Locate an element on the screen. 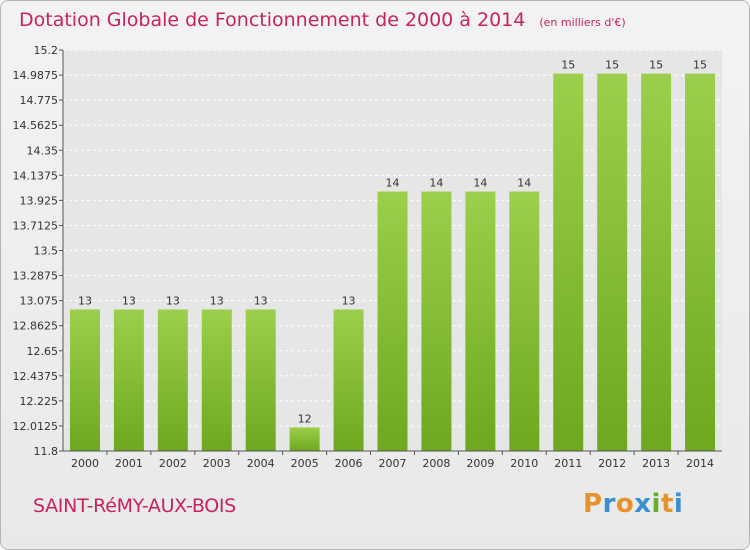  bar-2012 is located at coordinates (612, 262).